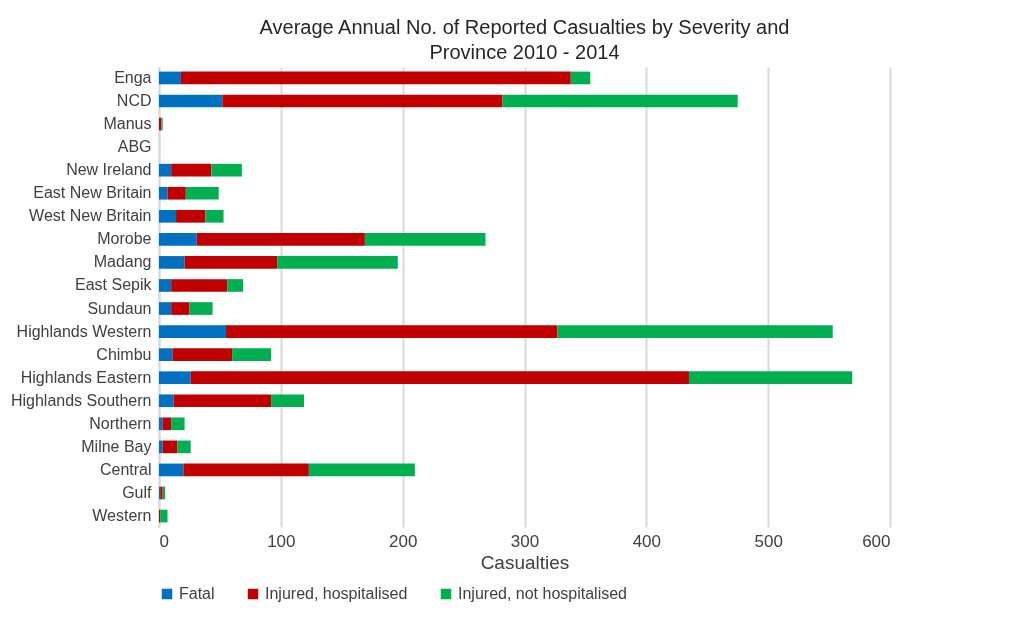  Describe the element at coordinates (81, 400) in the screenshot. I see `y-tick-label: Highlands Southern` at that location.